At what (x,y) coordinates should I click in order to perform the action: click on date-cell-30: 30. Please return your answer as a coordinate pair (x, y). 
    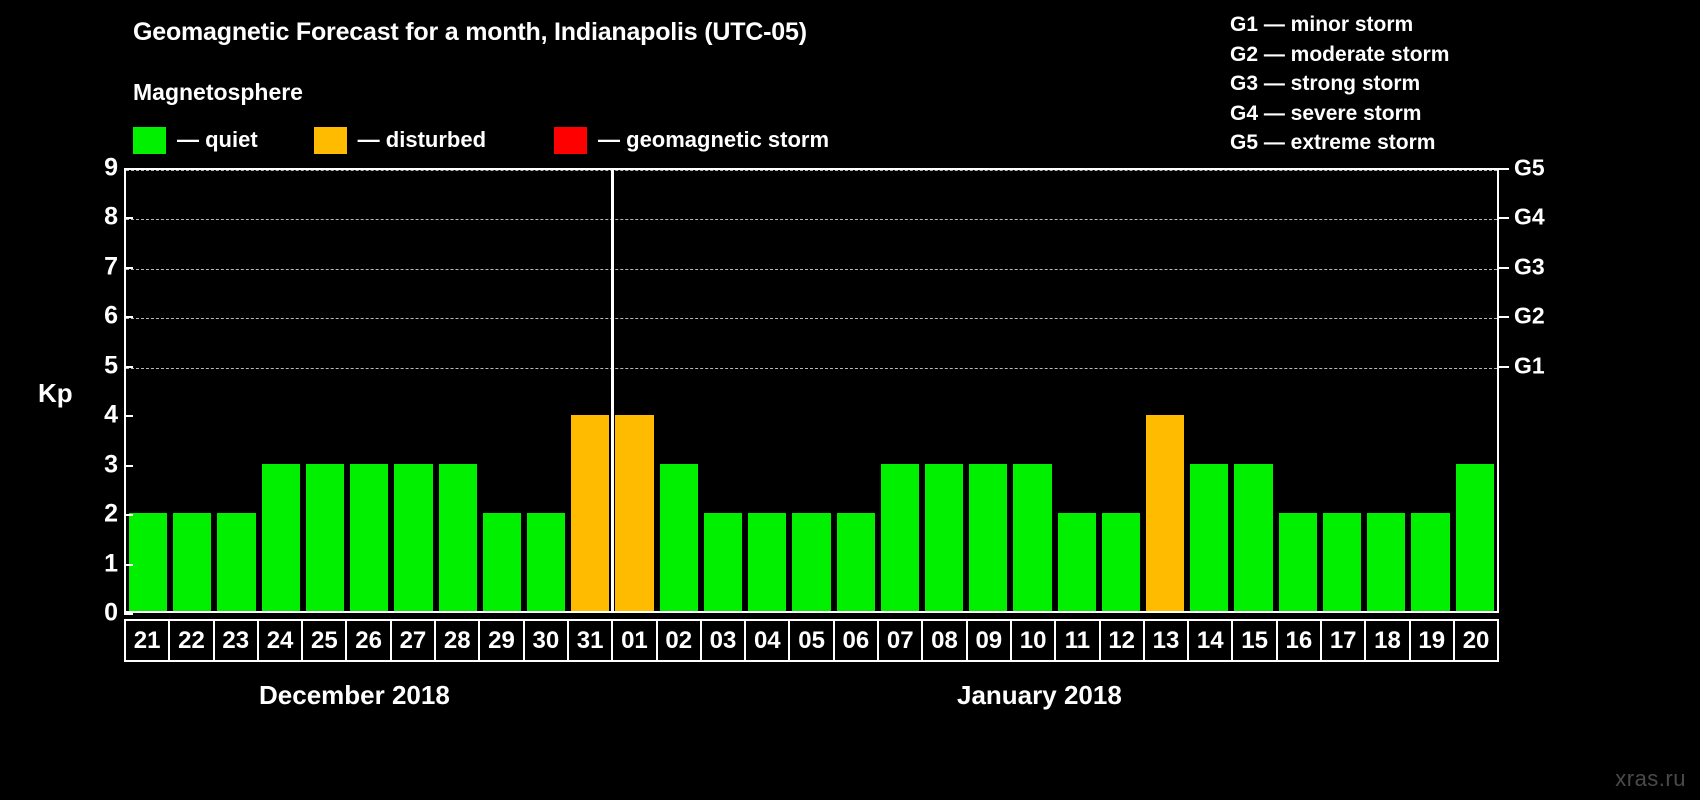
    Looking at the image, I should click on (547, 640).